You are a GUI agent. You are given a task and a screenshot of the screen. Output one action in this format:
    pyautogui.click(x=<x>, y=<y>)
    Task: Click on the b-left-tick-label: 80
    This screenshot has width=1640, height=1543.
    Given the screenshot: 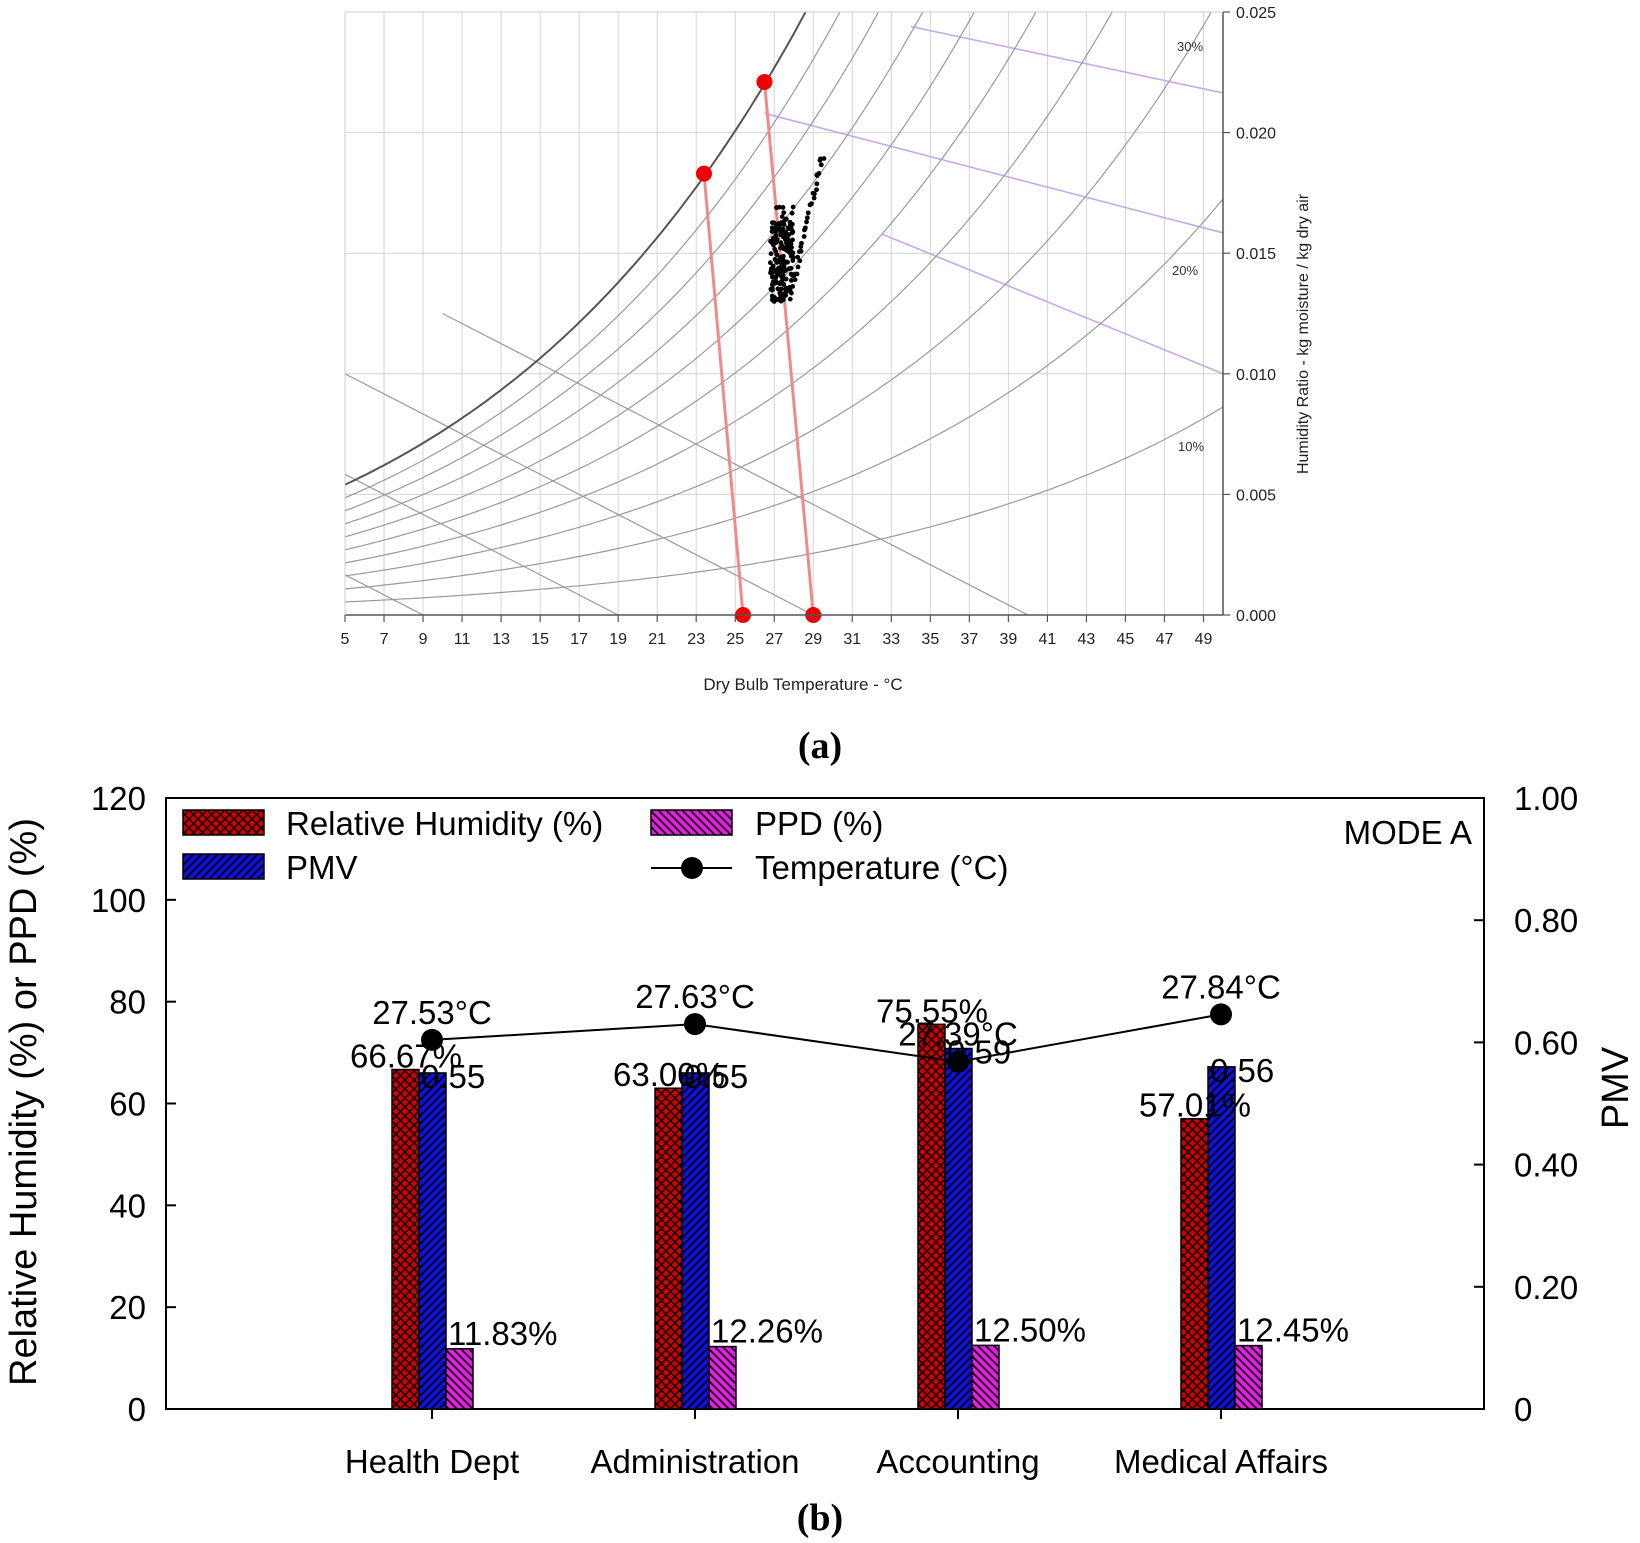 What is the action you would take?
    pyautogui.click(x=127, y=1002)
    